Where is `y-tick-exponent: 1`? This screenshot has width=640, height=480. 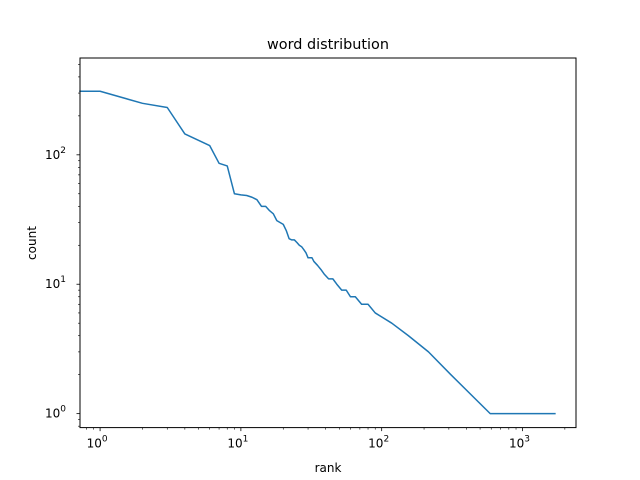 y-tick-exponent: 1 is located at coordinates (63, 280).